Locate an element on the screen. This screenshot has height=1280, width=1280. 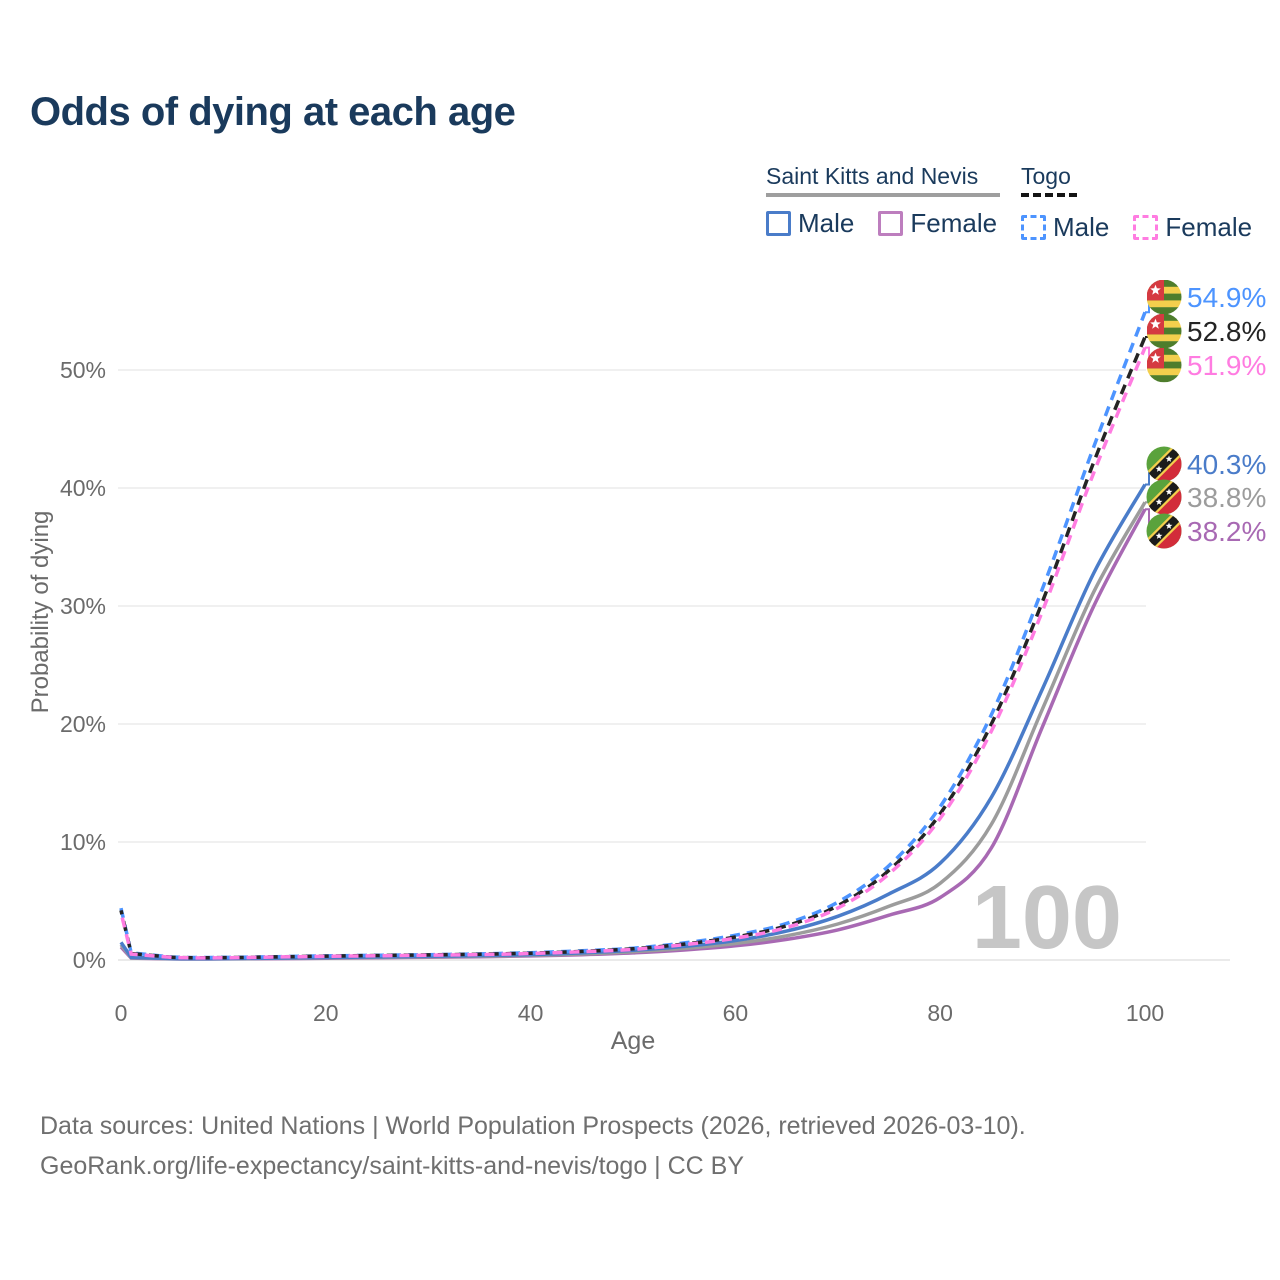
y-axis-title: Probability of dying is located at coordinates (40, 612).